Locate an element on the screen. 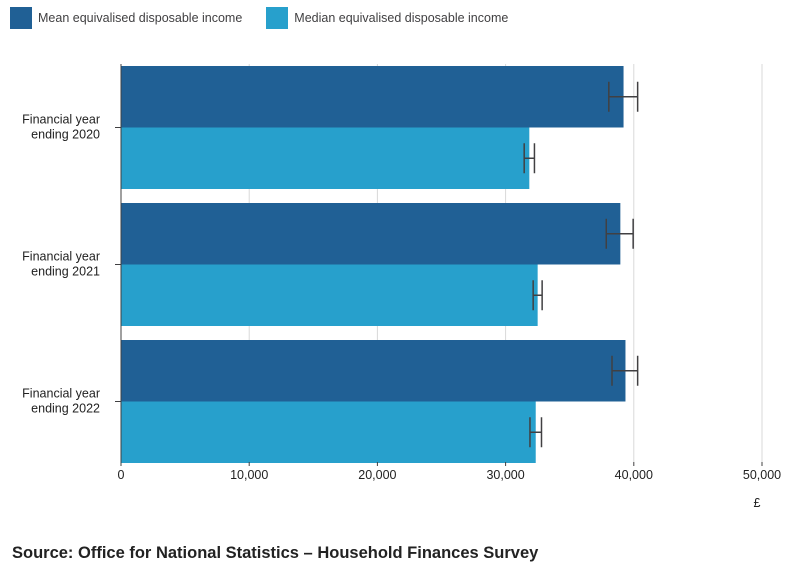 The height and width of the screenshot is (578, 807). legend-label-median: Median equivalised disposable income is located at coordinates (401, 18).